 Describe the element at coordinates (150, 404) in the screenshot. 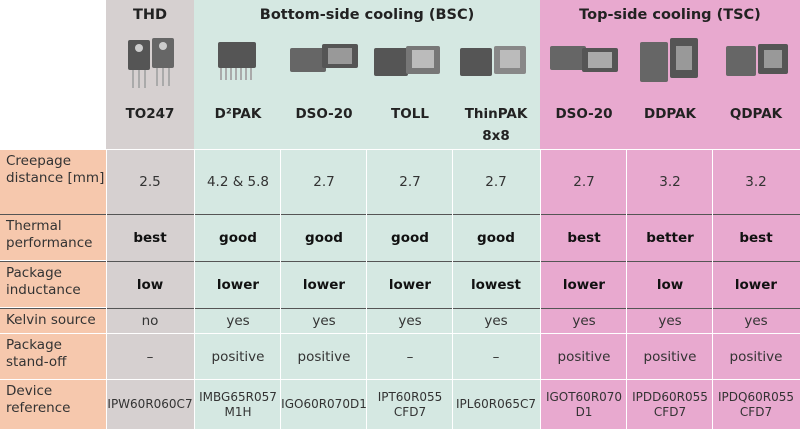

I see `cell-device-ref: IPW60R060C7` at that location.